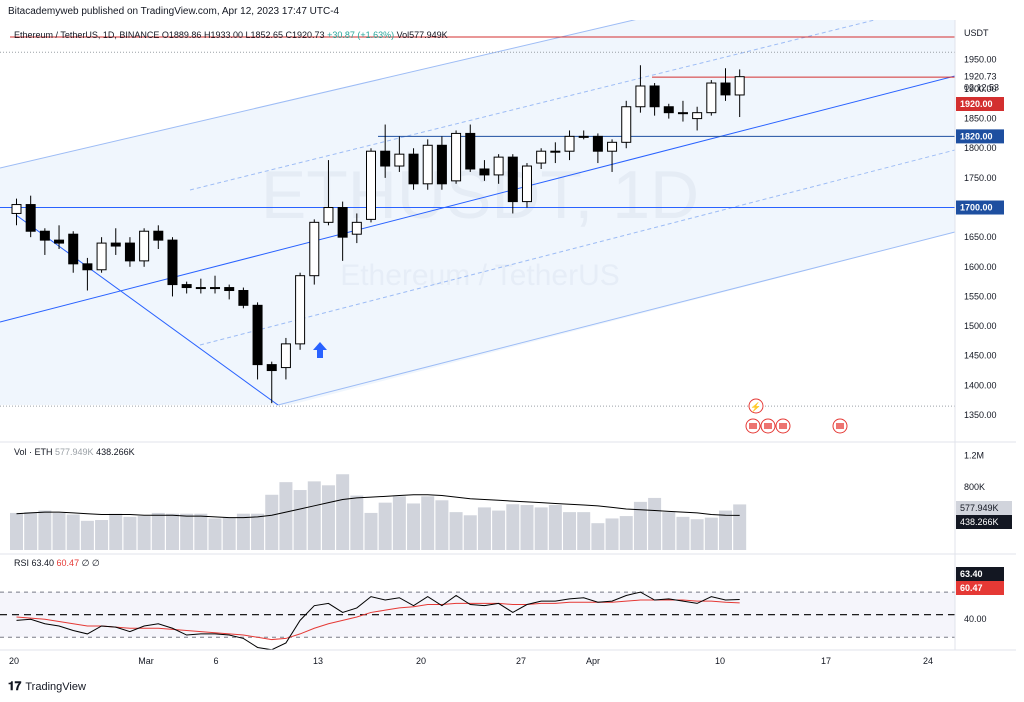  What do you see at coordinates (86, 35) in the screenshot?
I see `legend-part: Ethereum / TetherUS, 1D, BINANCE` at bounding box center [86, 35].